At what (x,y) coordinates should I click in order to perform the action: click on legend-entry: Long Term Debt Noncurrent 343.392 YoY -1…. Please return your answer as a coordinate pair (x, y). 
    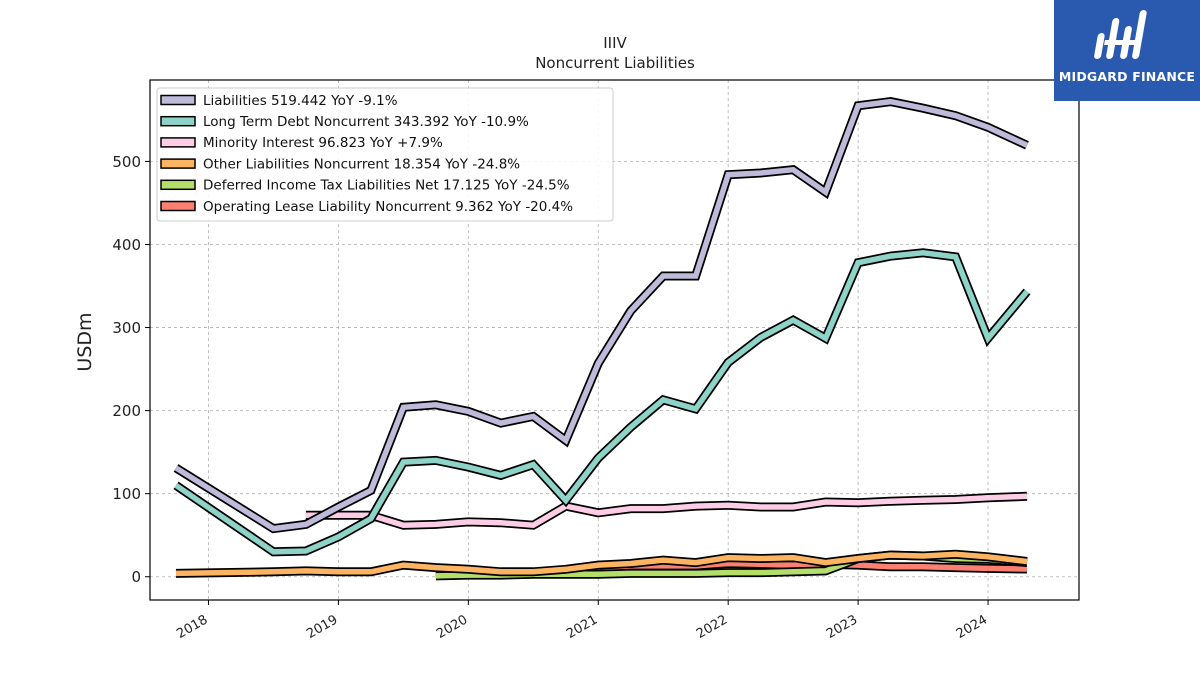
    Looking at the image, I should click on (366, 122).